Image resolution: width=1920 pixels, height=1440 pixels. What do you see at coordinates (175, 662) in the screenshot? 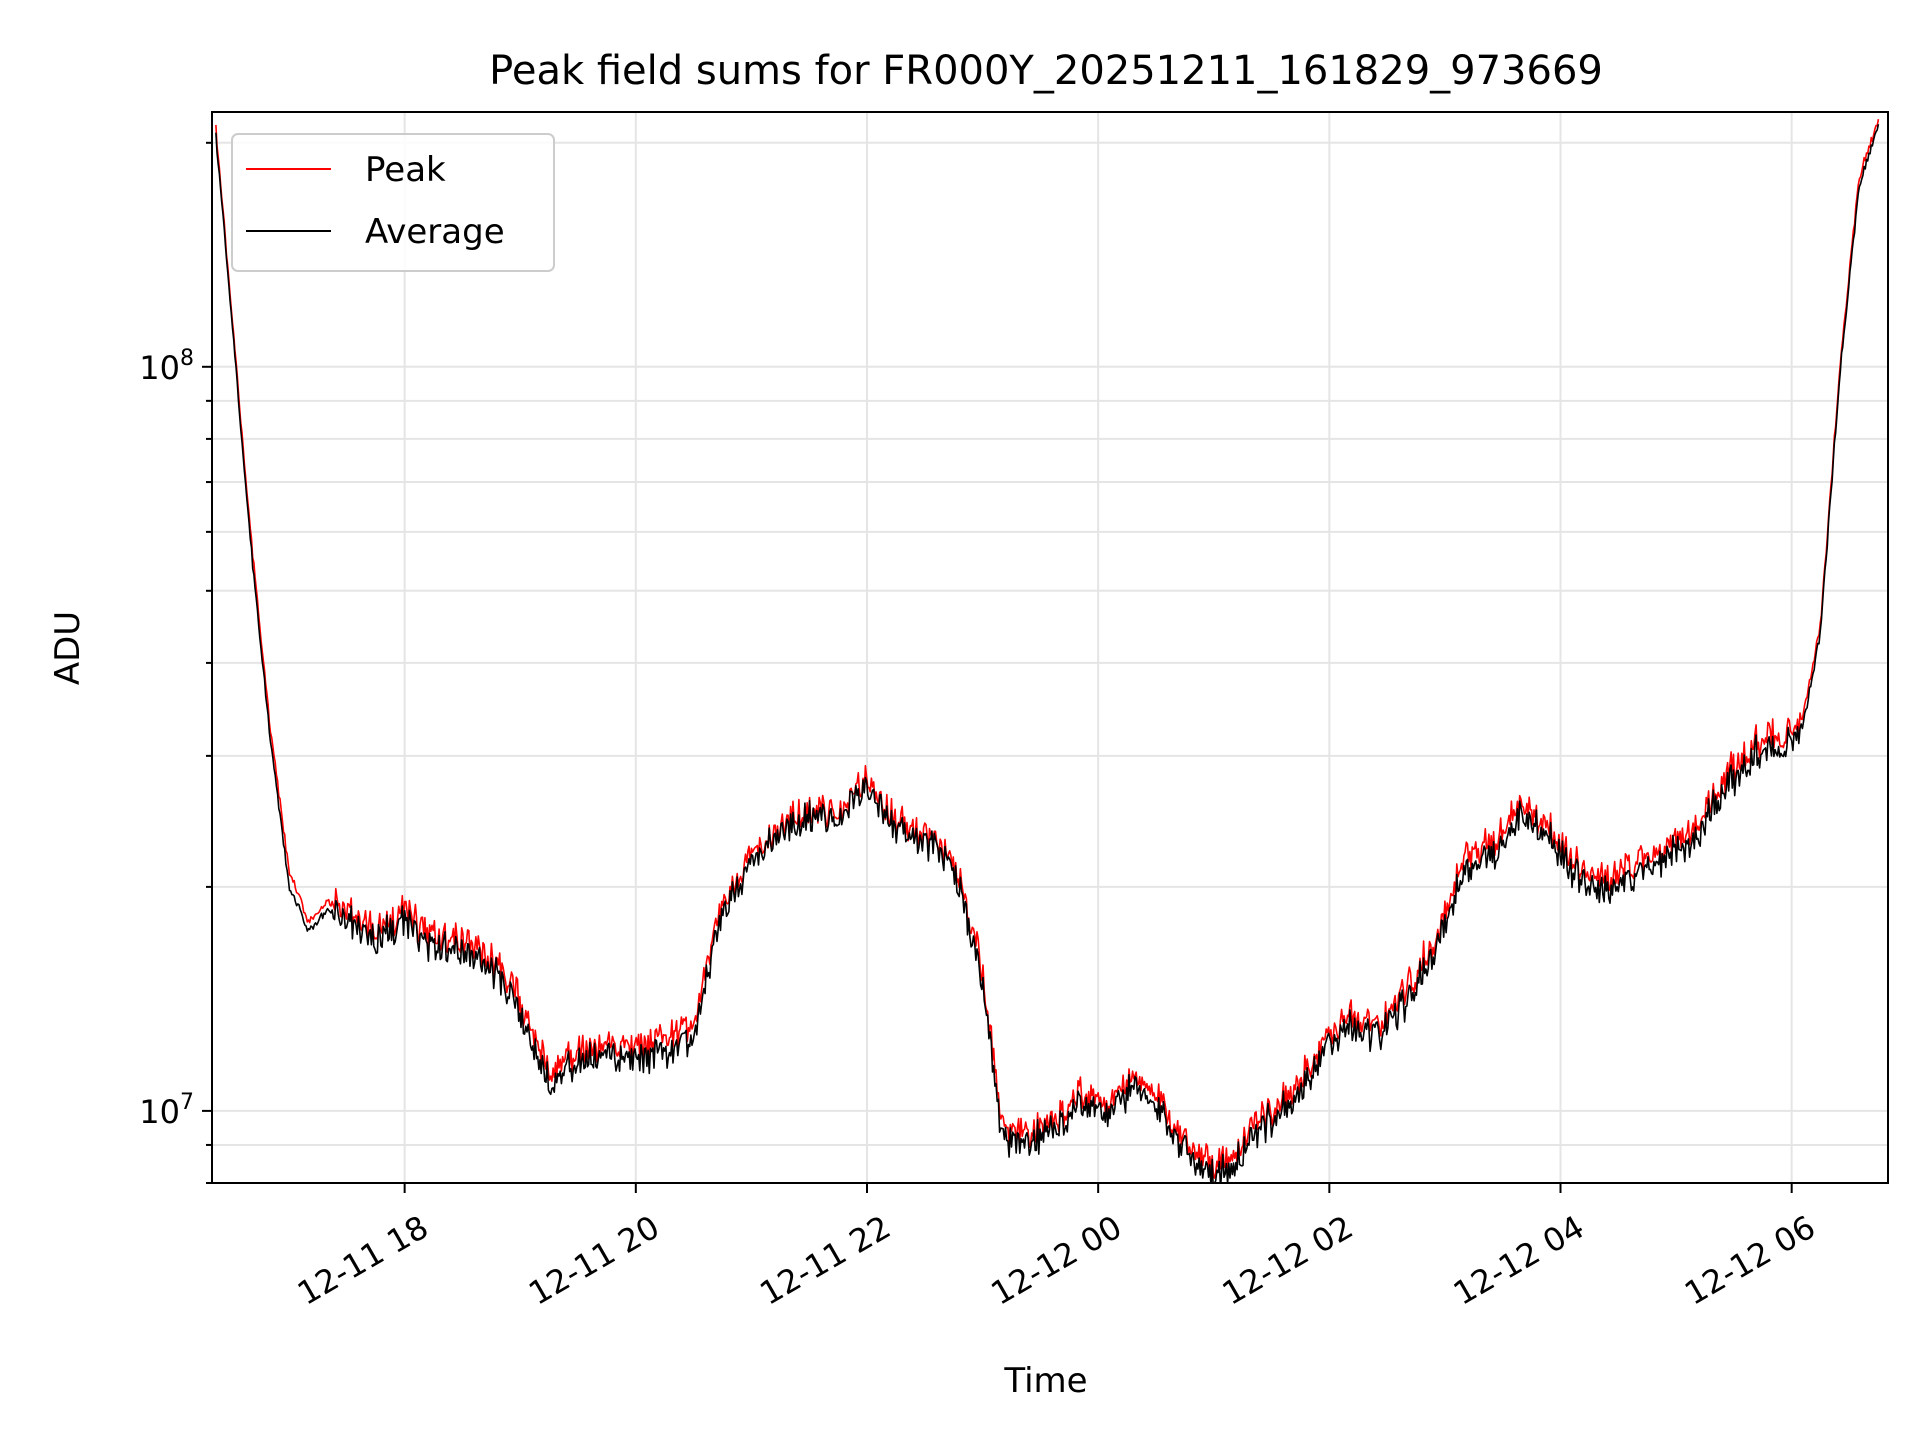
I see `y-axis: 107 108` at bounding box center [175, 662].